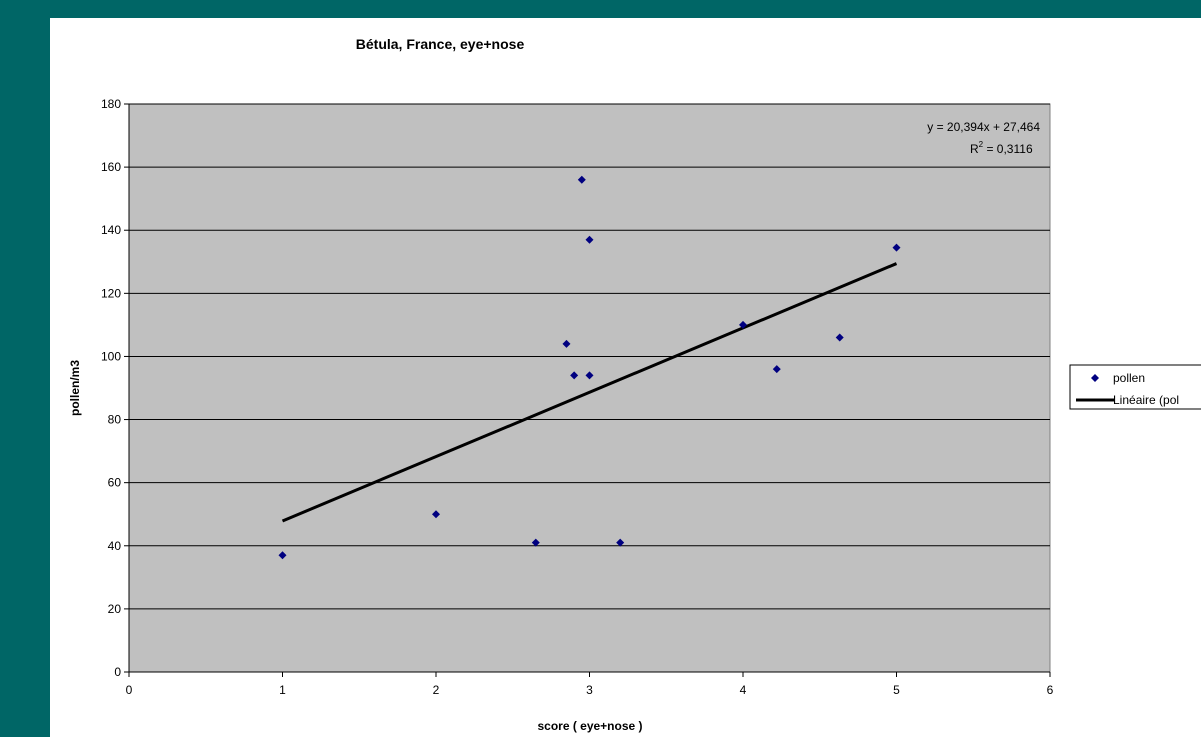 The image size is (1201, 737). Describe the element at coordinates (111, 230) in the screenshot. I see `y-tick-label: 140` at that location.